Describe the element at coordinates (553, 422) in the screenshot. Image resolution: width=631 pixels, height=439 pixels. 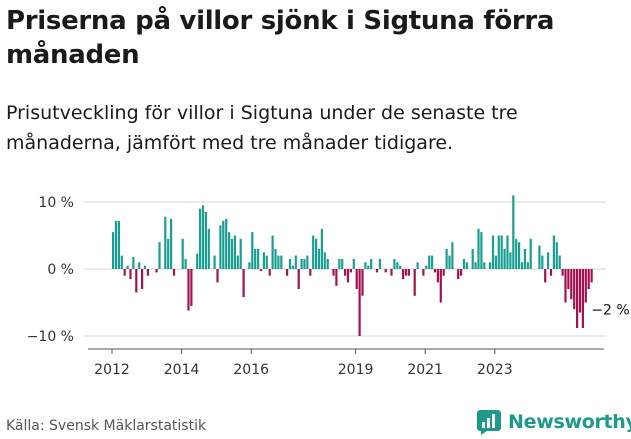
I see `newsworthy-logo: Newsworthy` at that location.